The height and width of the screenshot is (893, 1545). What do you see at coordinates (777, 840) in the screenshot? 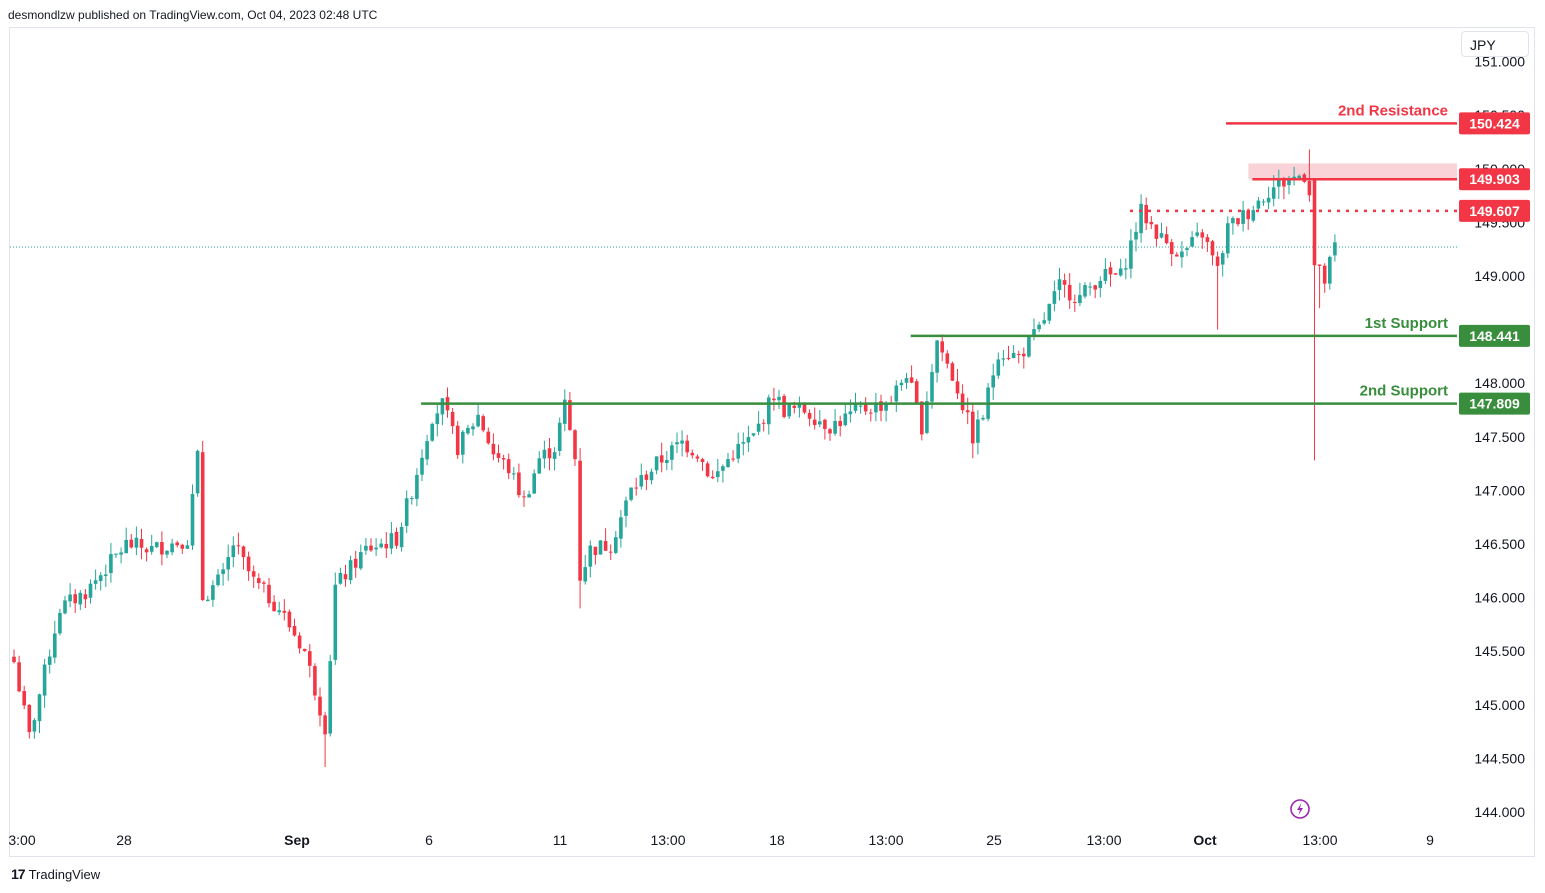
I see `x-tick-label: 18` at bounding box center [777, 840].